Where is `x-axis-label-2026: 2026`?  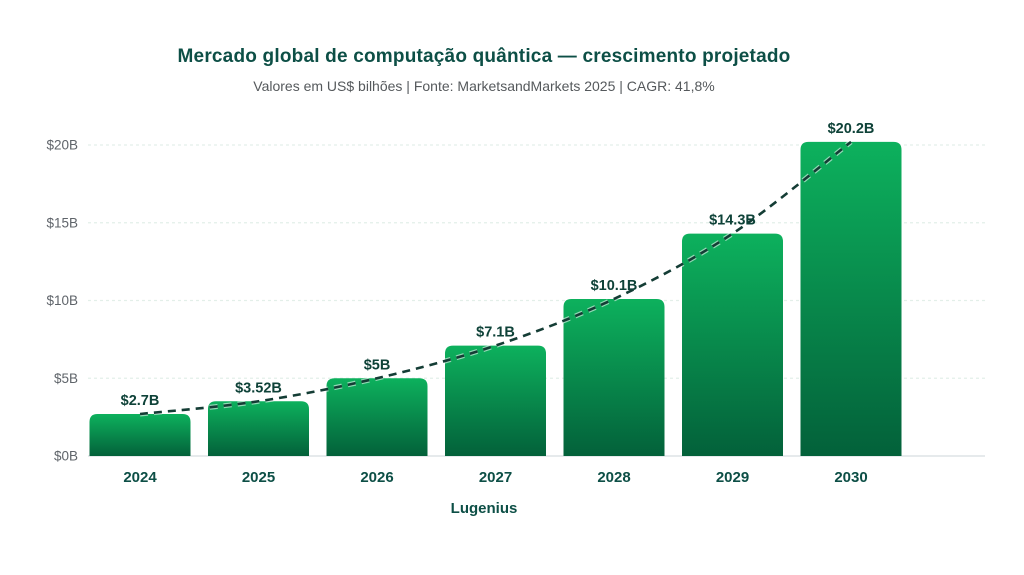 x-axis-label-2026: 2026 is located at coordinates (376, 477).